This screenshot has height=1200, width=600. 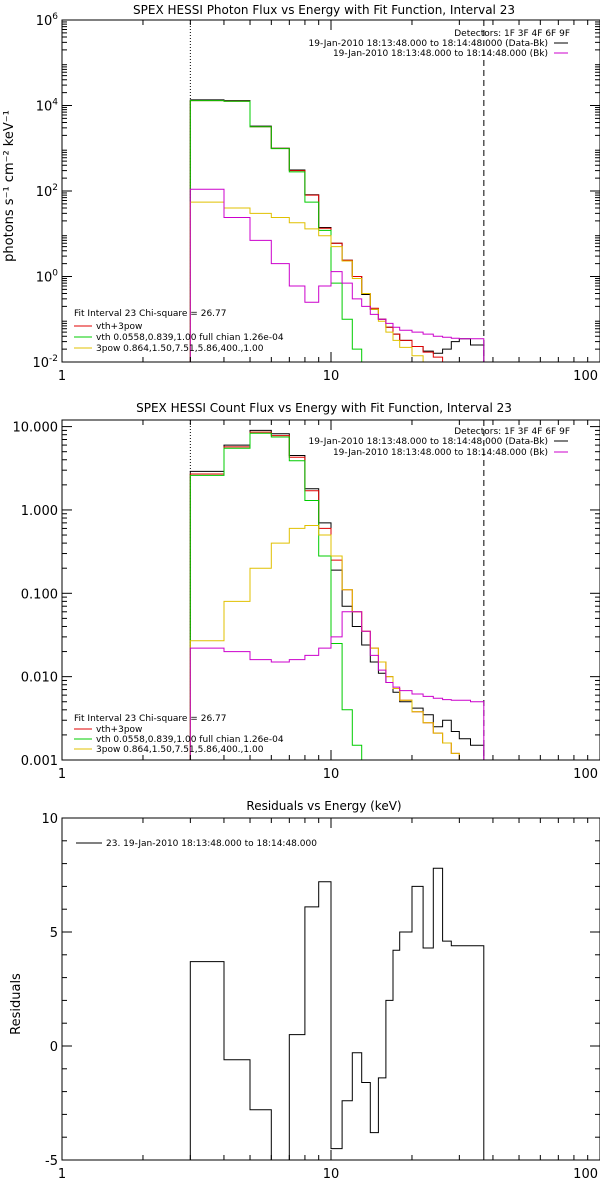 What do you see at coordinates (39, 594) in the screenshot?
I see `count-flux-y-tick-label: 0.100` at bounding box center [39, 594].